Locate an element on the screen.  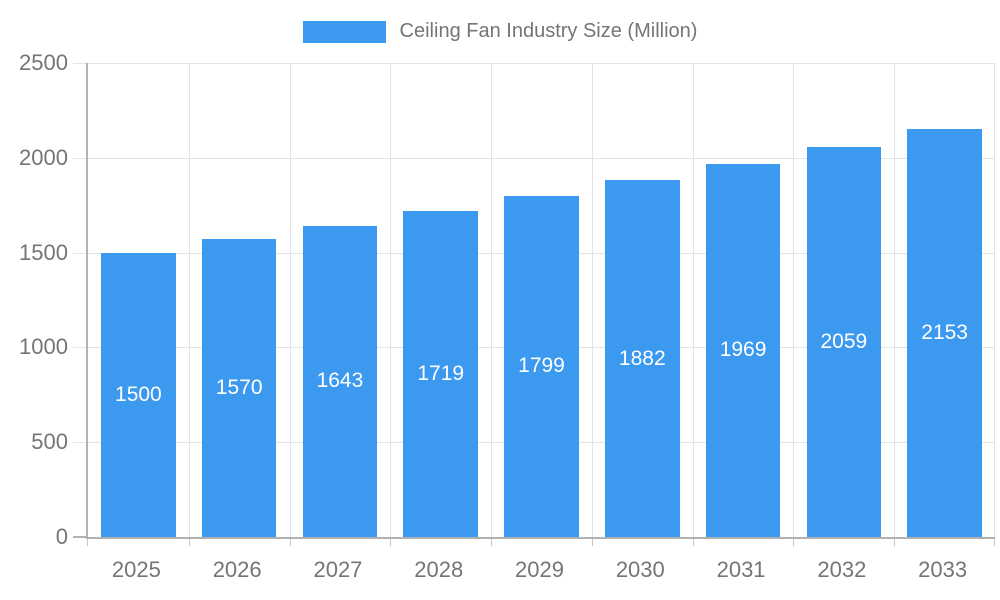
bar-value-label: 1969 is located at coordinates (743, 350).